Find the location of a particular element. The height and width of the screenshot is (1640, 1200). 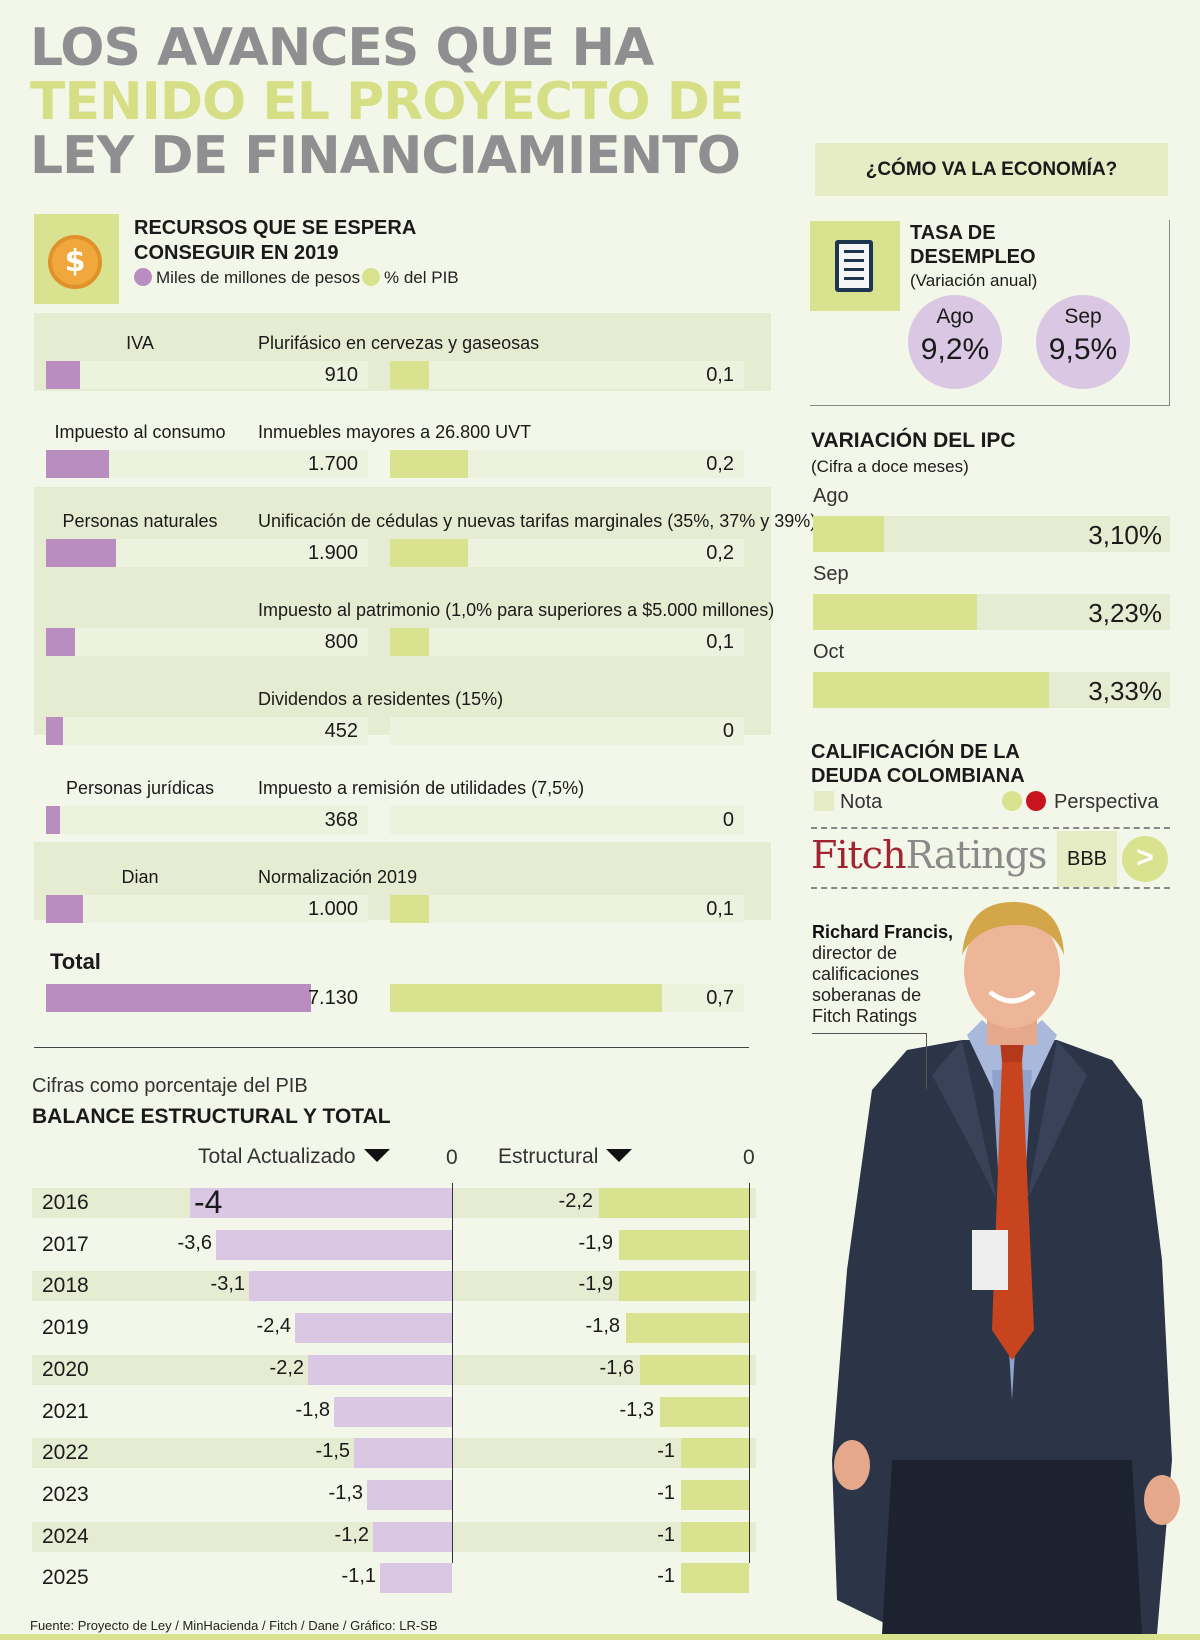

total-actualizado-label: -1,1 is located at coordinates (358, 1576).